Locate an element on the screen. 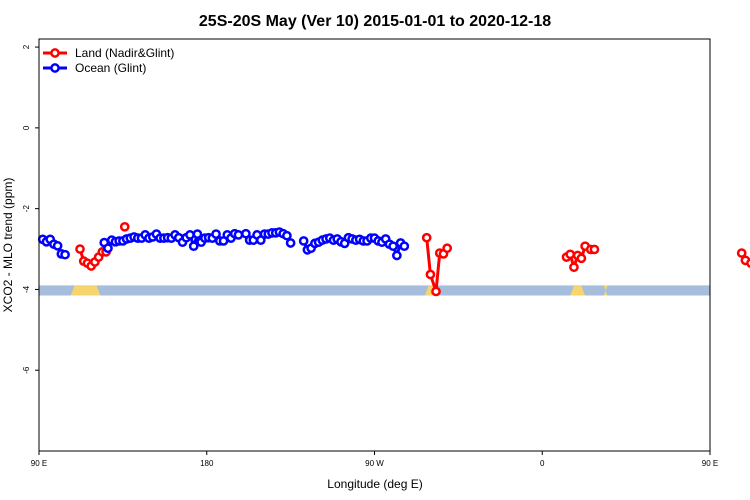  y-tick-label: -2 is located at coordinates (26, 209).